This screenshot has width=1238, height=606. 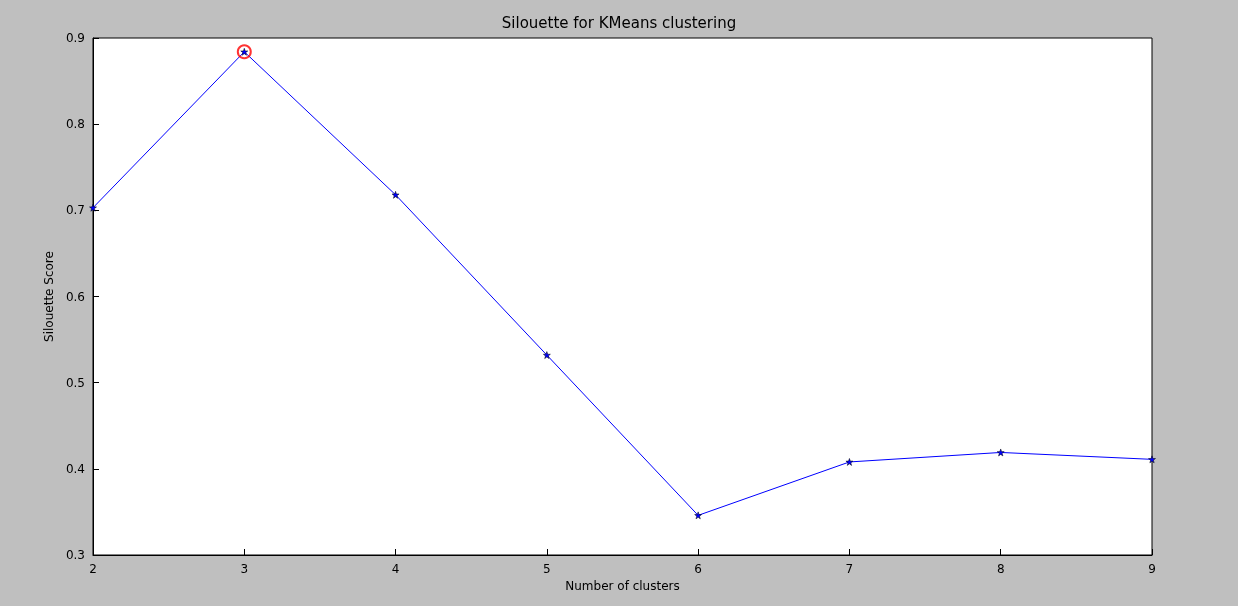 What do you see at coordinates (75, 468) in the screenshot?
I see `y-tick-label: 0.4` at bounding box center [75, 468].